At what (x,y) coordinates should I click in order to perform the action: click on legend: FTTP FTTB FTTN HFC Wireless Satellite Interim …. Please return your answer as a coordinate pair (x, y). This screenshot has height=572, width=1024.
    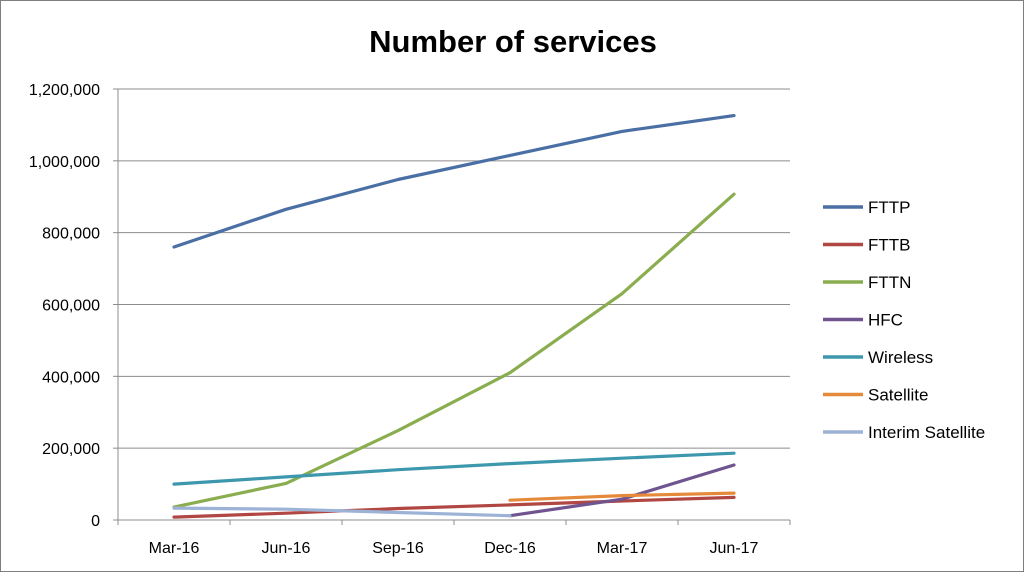
    Looking at the image, I should click on (904, 320).